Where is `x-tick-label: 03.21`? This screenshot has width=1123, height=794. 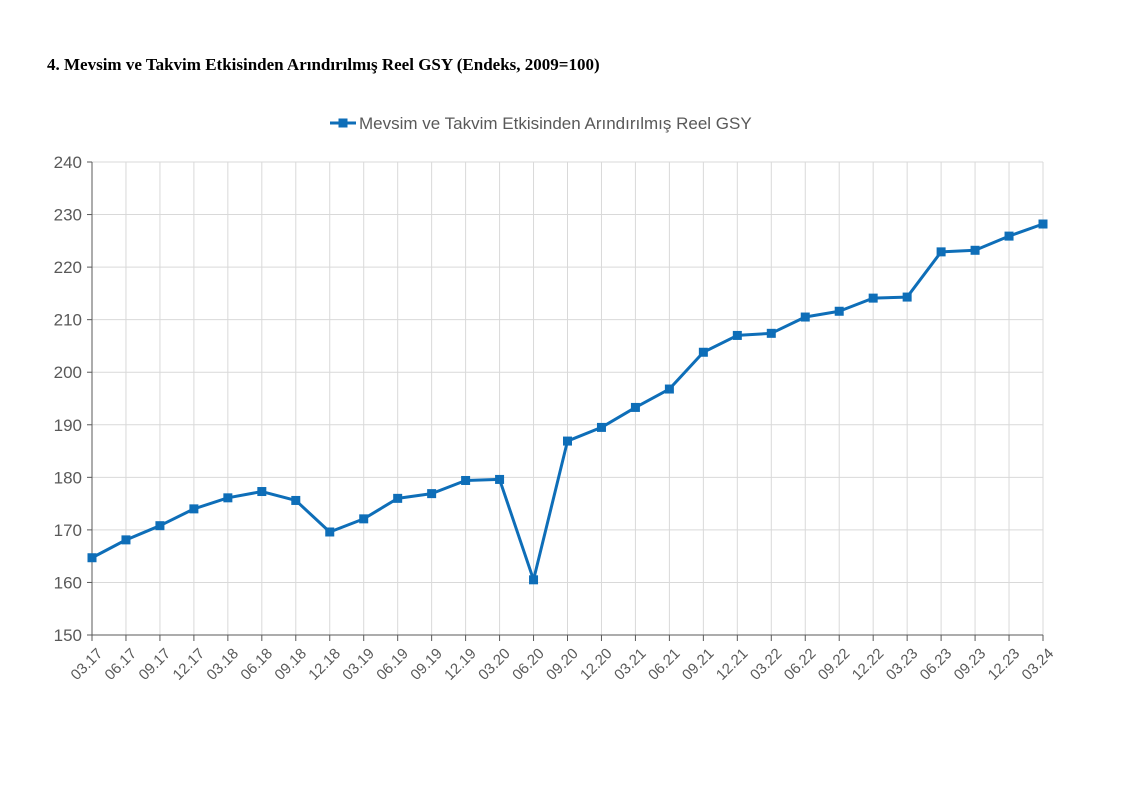 x-tick-label: 03.21 is located at coordinates (630, 664).